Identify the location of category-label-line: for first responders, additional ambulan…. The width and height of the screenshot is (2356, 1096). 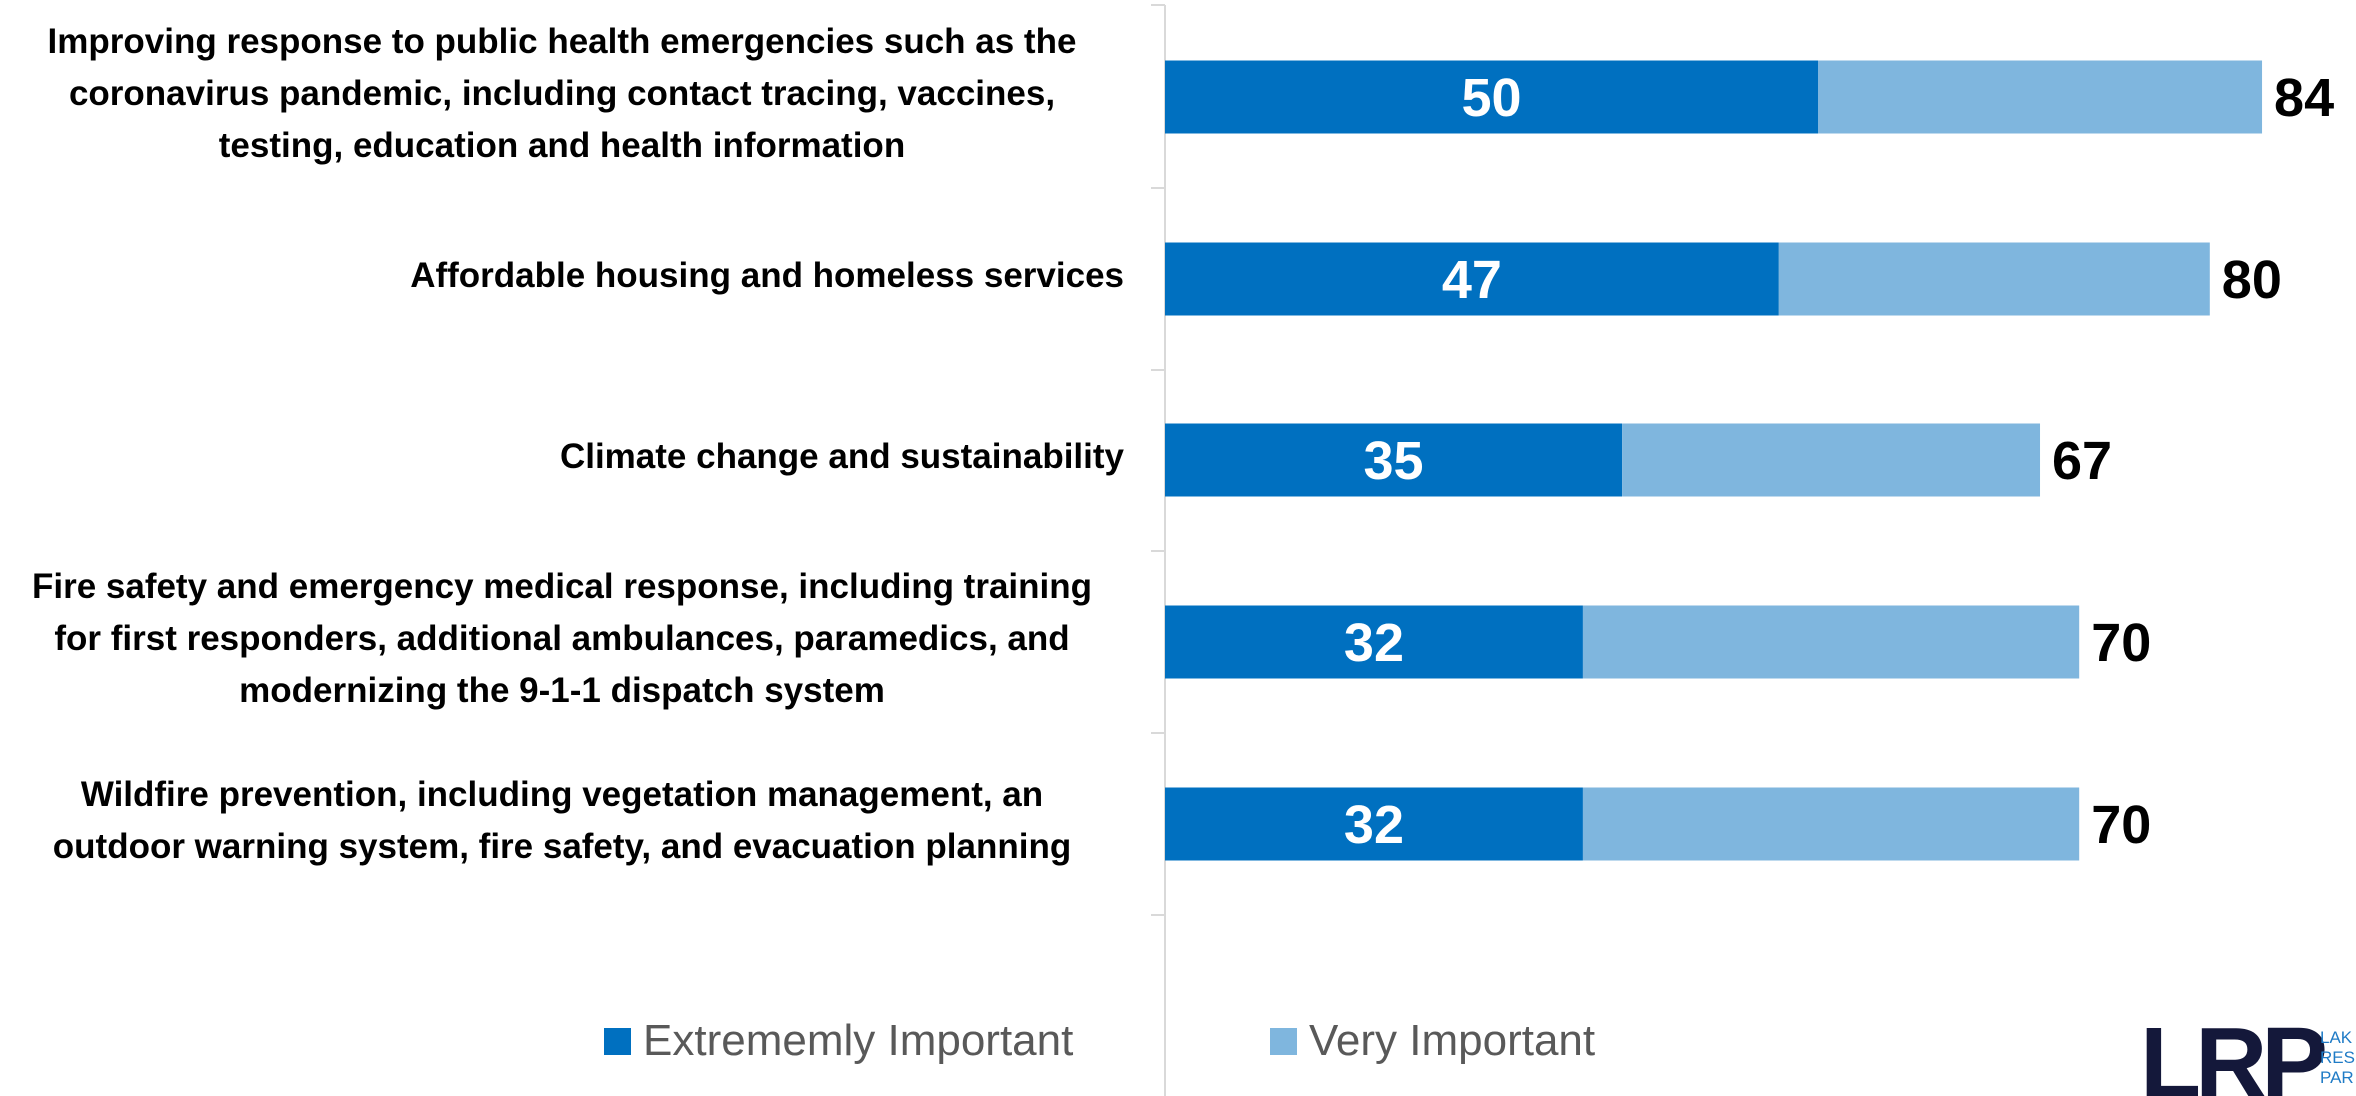
(562, 638).